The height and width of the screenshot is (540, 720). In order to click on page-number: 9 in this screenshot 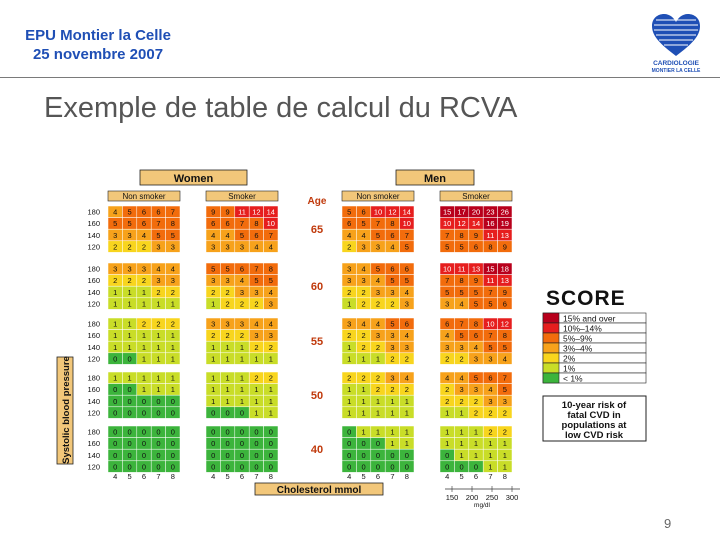, I will do `click(668, 523)`.